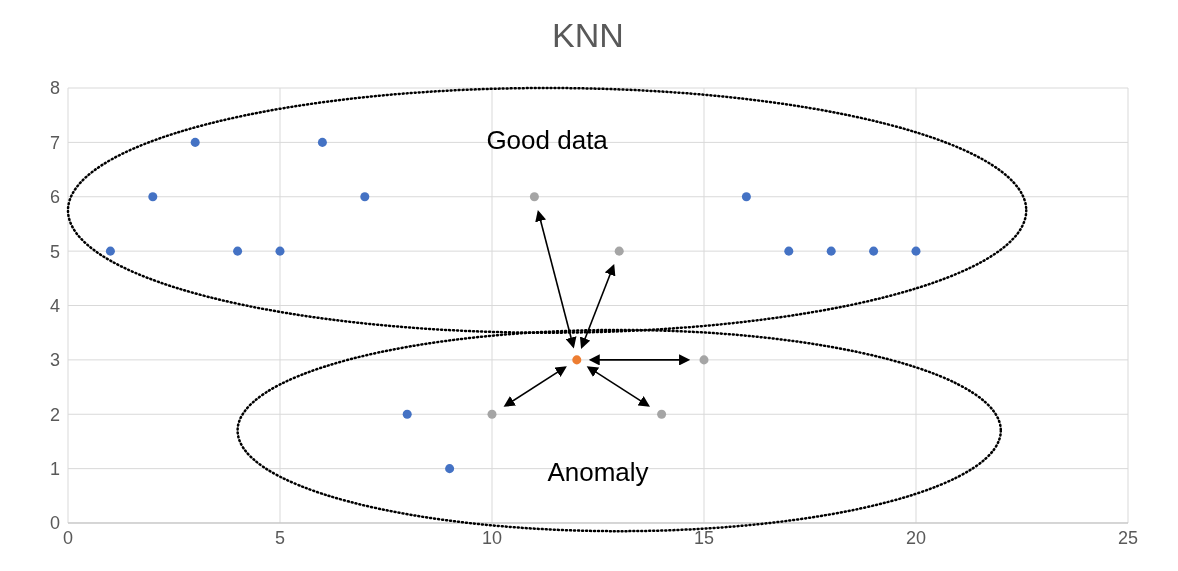 The height and width of the screenshot is (571, 1178). Describe the element at coordinates (54, 88) in the screenshot. I see `y-tick-label: 8` at that location.